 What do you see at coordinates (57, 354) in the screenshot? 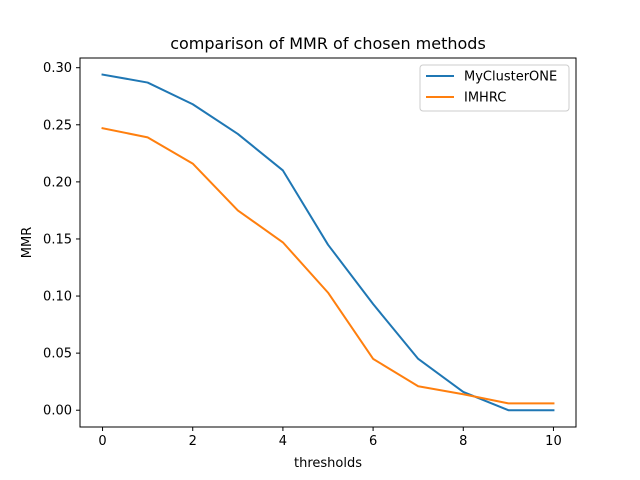
I see `y-tick-label: 0.05` at bounding box center [57, 354].